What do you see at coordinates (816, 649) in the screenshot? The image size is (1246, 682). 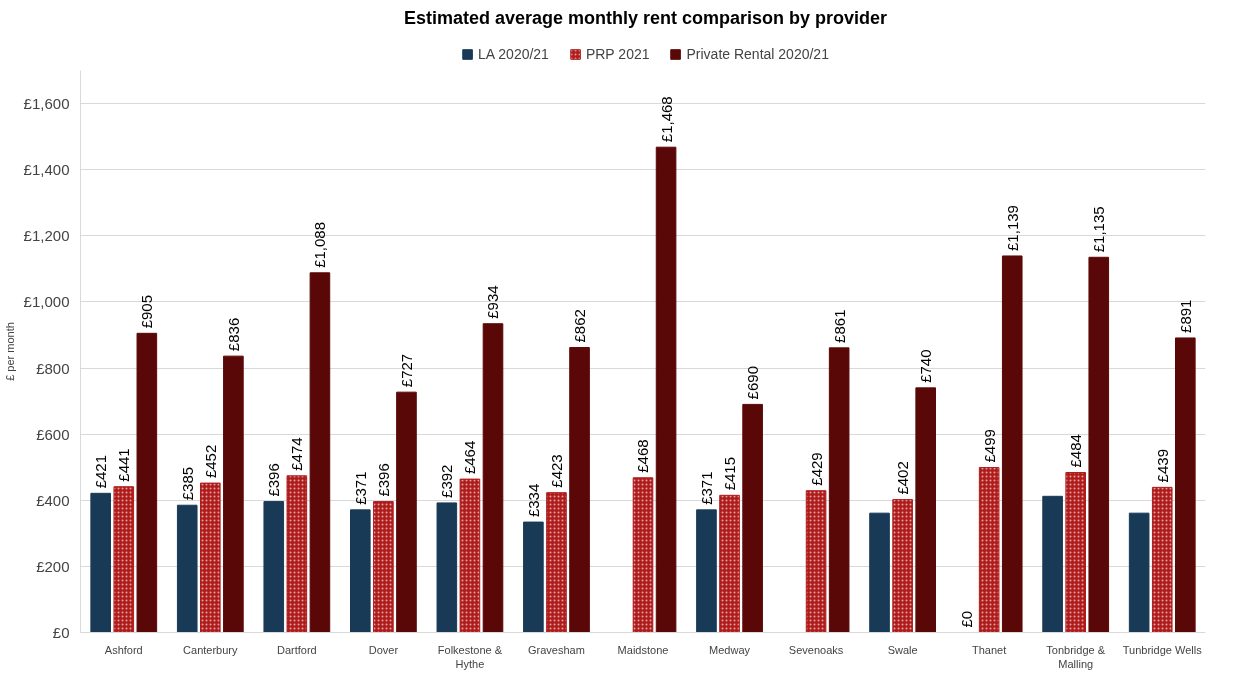 I see `x-tick-label: Sevenoaks` at bounding box center [816, 649].